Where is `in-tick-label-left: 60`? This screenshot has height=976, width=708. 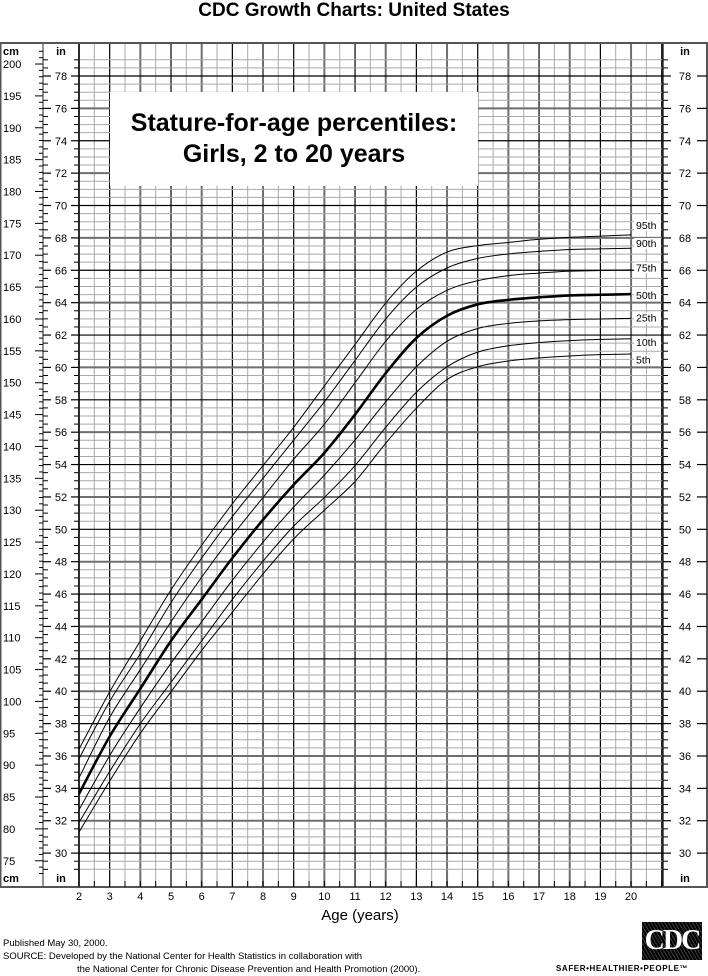 in-tick-label-left: 60 is located at coordinates (61, 368).